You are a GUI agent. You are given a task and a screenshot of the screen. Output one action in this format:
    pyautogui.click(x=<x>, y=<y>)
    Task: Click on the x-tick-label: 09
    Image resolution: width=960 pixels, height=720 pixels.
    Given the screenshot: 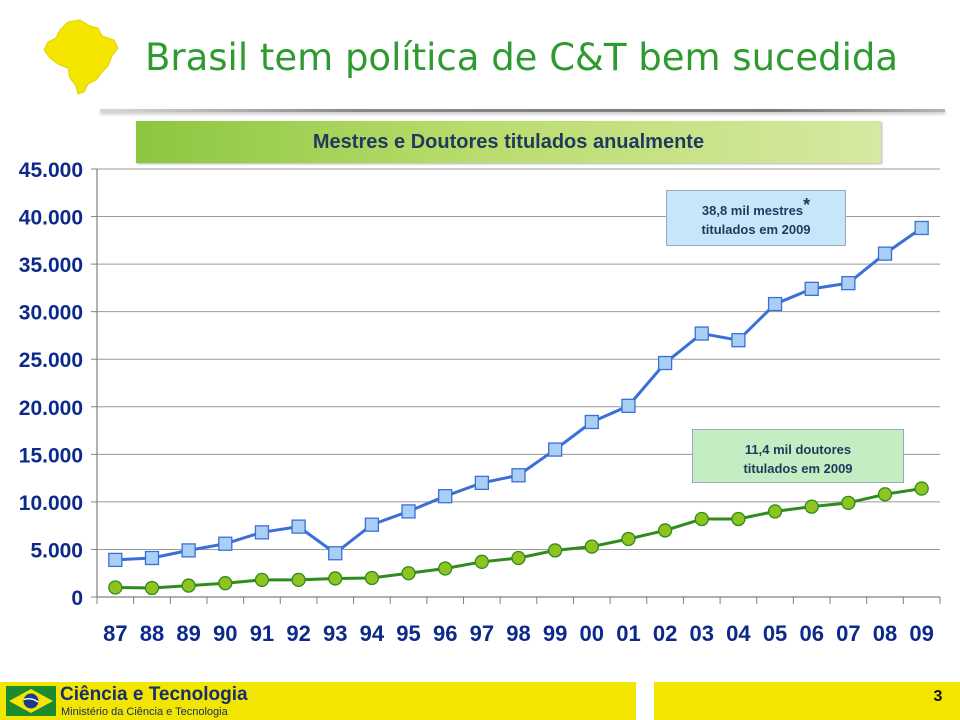 What is the action you would take?
    pyautogui.click(x=921, y=633)
    